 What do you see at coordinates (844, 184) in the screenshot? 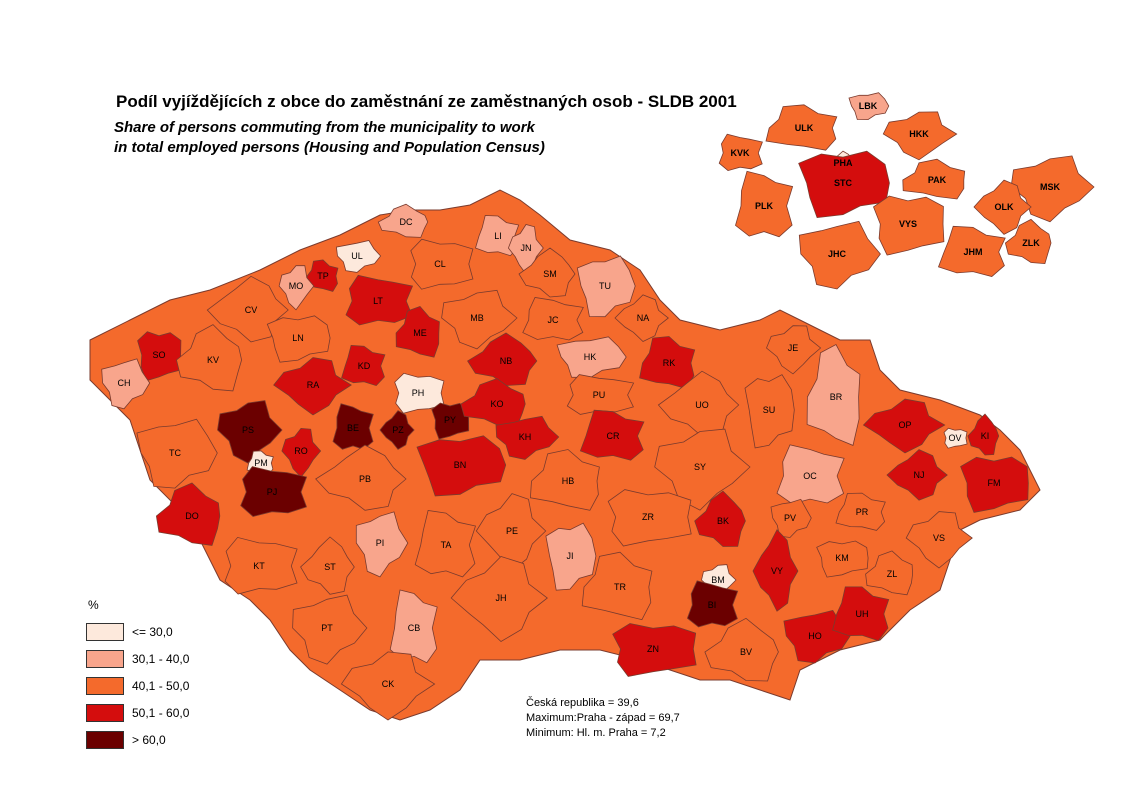
I see `region-stc` at bounding box center [844, 184].